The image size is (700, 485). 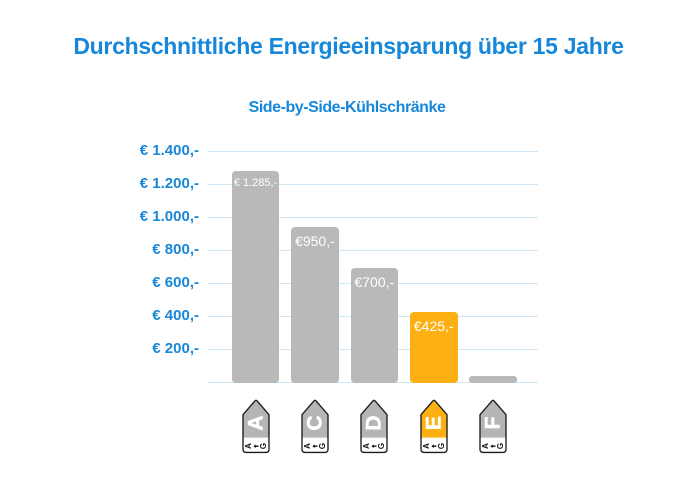 I want to click on svg-text: E, so click(x=433, y=423).